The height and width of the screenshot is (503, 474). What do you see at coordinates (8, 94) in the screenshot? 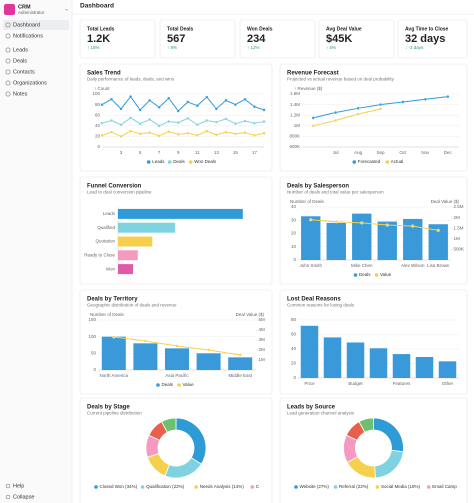
I see `nav-icon` at bounding box center [8, 94].